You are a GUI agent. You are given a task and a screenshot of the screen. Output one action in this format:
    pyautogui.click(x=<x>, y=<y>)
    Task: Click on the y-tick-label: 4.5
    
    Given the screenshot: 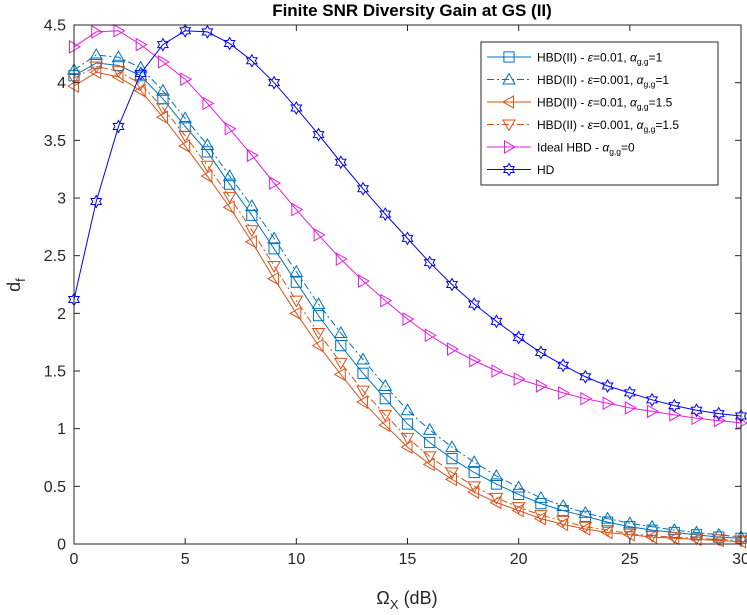 What is the action you would take?
    pyautogui.click(x=55, y=26)
    